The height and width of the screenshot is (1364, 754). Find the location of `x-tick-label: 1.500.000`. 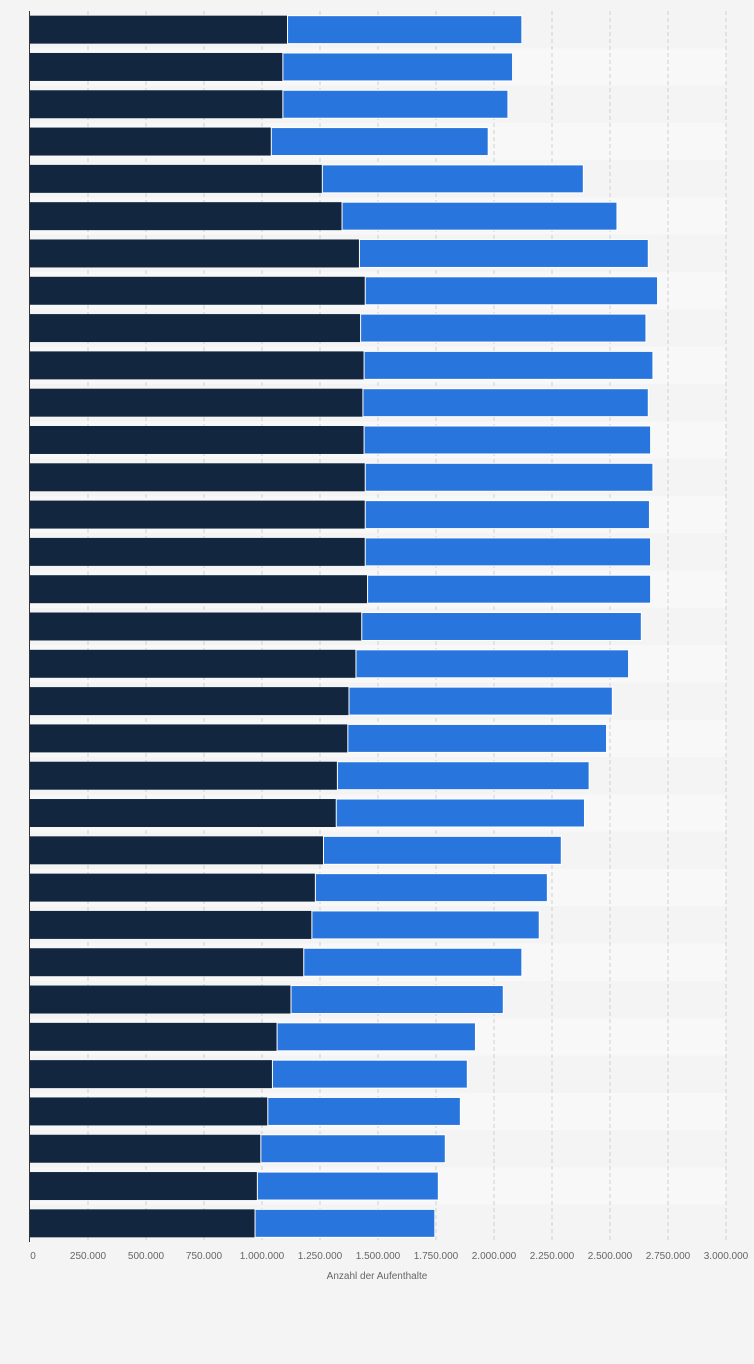

x-tick-label: 1.500.000 is located at coordinates (378, 1256).